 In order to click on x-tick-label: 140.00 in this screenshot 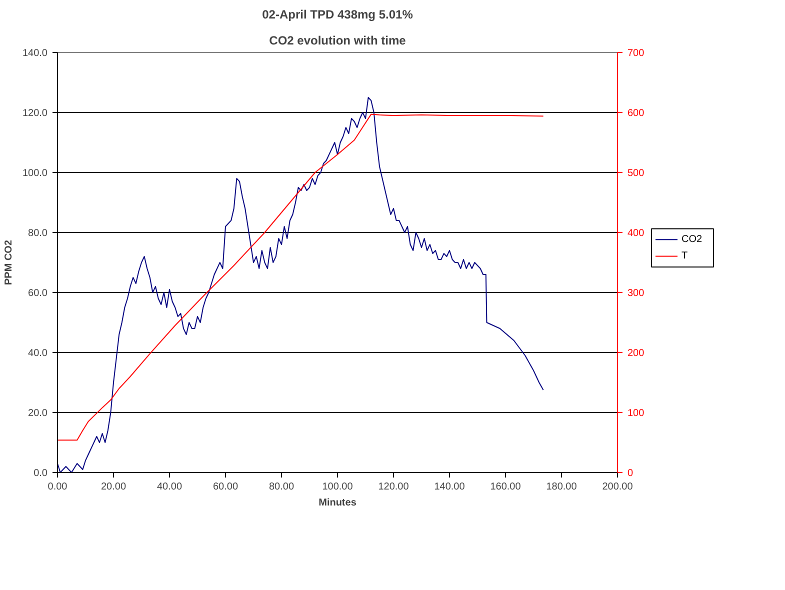, I will do `click(450, 487)`.